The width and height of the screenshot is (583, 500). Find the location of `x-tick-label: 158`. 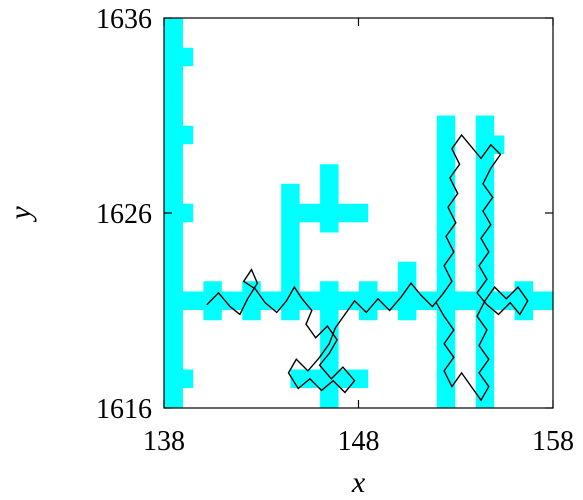

x-tick-label: 158 is located at coordinates (553, 441).